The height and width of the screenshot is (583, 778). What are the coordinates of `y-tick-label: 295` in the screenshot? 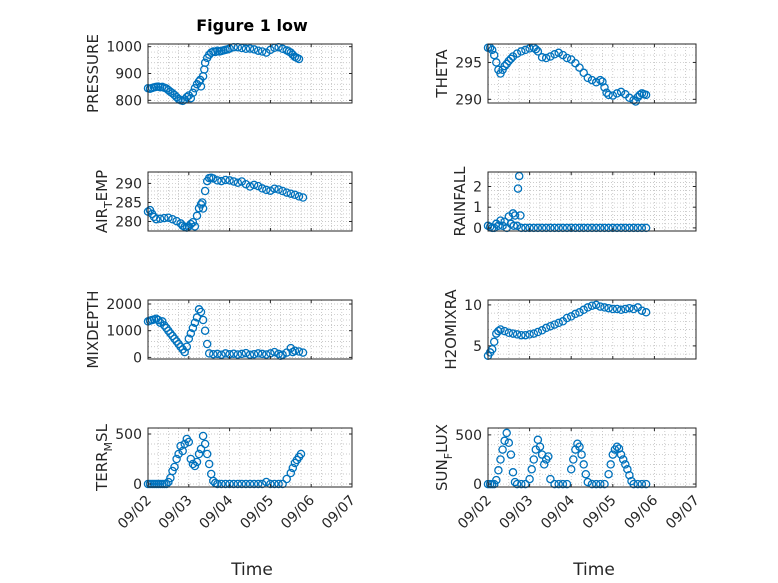 It's located at (468, 63).